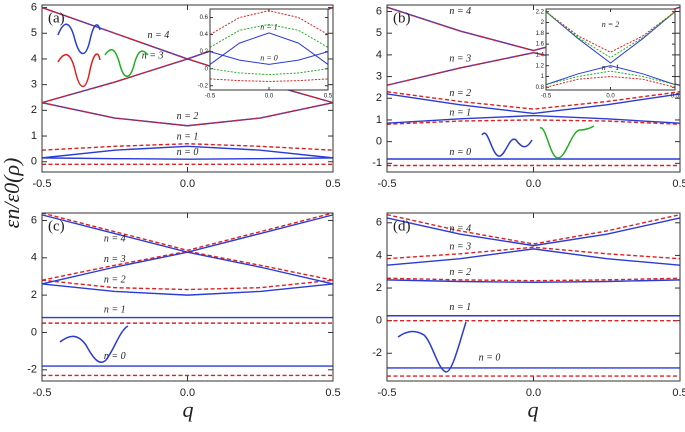  I want to click on y-tick-label: 0.2, so click(204, 52).